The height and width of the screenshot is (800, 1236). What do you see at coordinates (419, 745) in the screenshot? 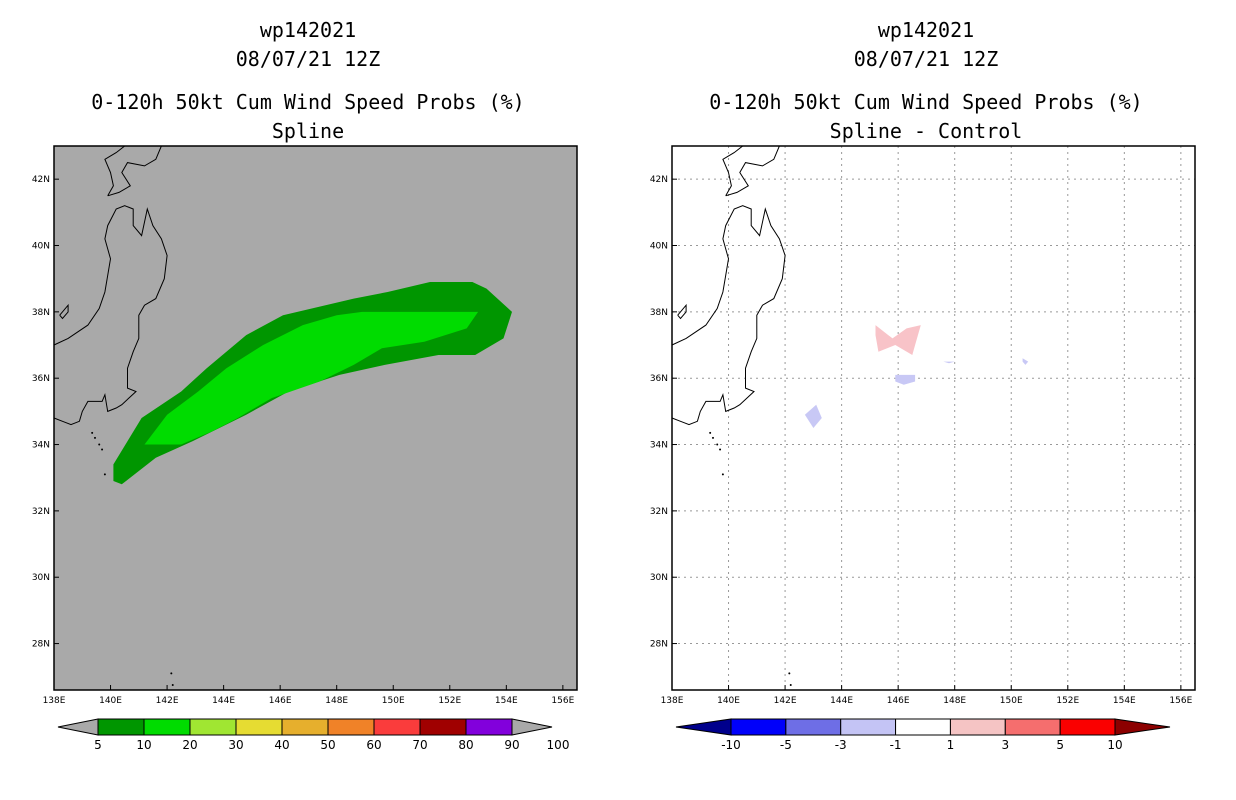
I see `left-colorbar-label: 70` at bounding box center [419, 745].